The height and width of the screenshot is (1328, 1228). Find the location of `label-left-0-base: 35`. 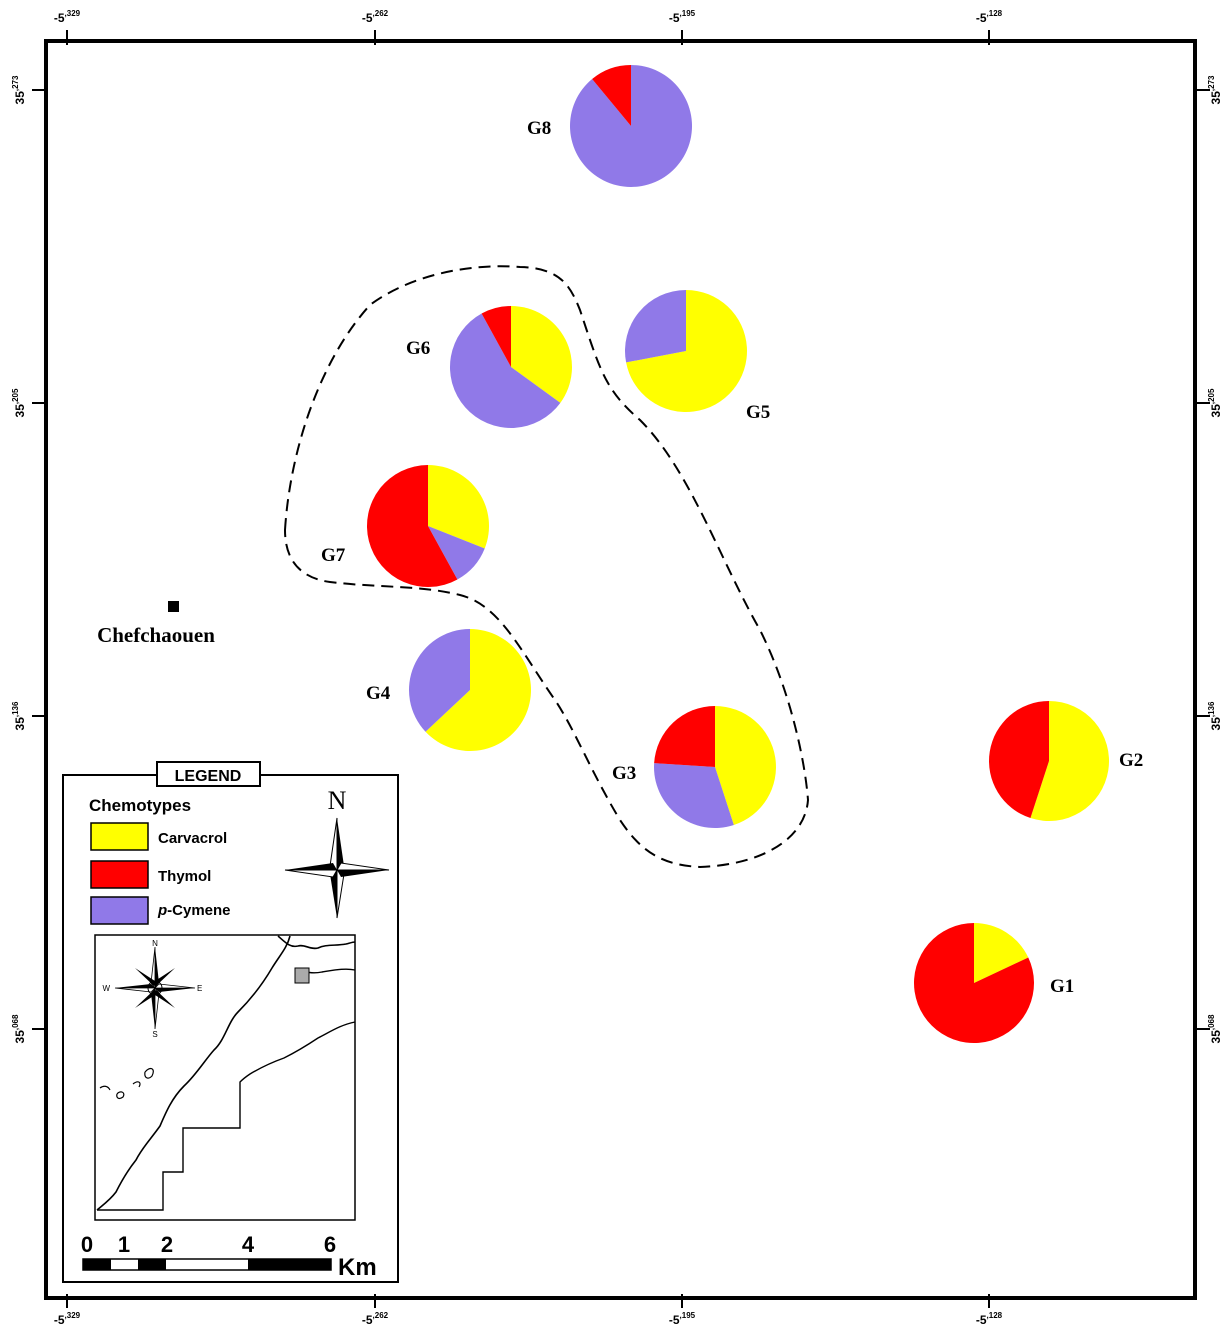

label-left-0-base: 35 is located at coordinates (20, 98).